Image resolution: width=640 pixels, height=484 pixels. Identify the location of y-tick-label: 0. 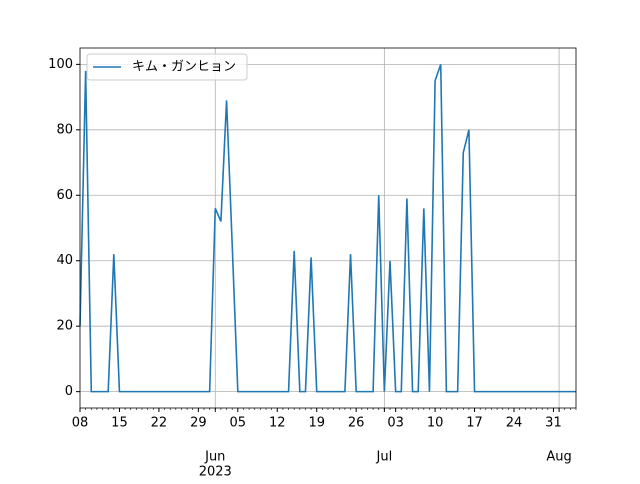
(69, 391).